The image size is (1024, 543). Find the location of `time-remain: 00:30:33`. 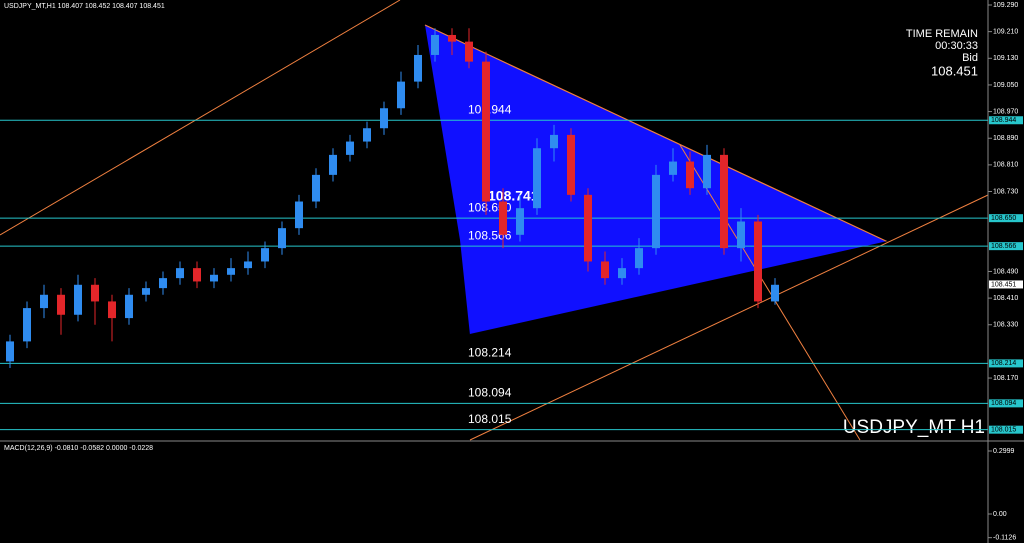

time-remain: 00:30:33 is located at coordinates (956, 46).